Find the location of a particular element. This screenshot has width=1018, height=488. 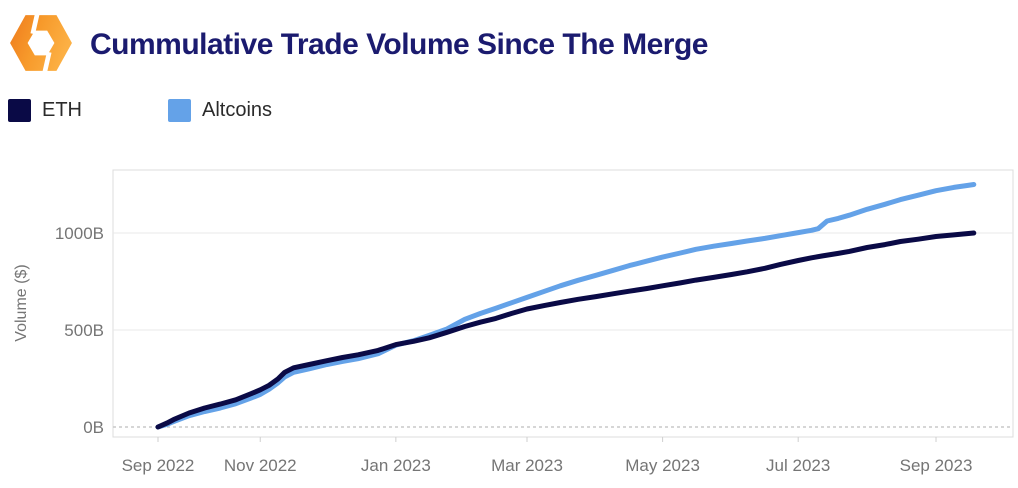

x-tick-label: Mar 2023 is located at coordinates (527, 465).